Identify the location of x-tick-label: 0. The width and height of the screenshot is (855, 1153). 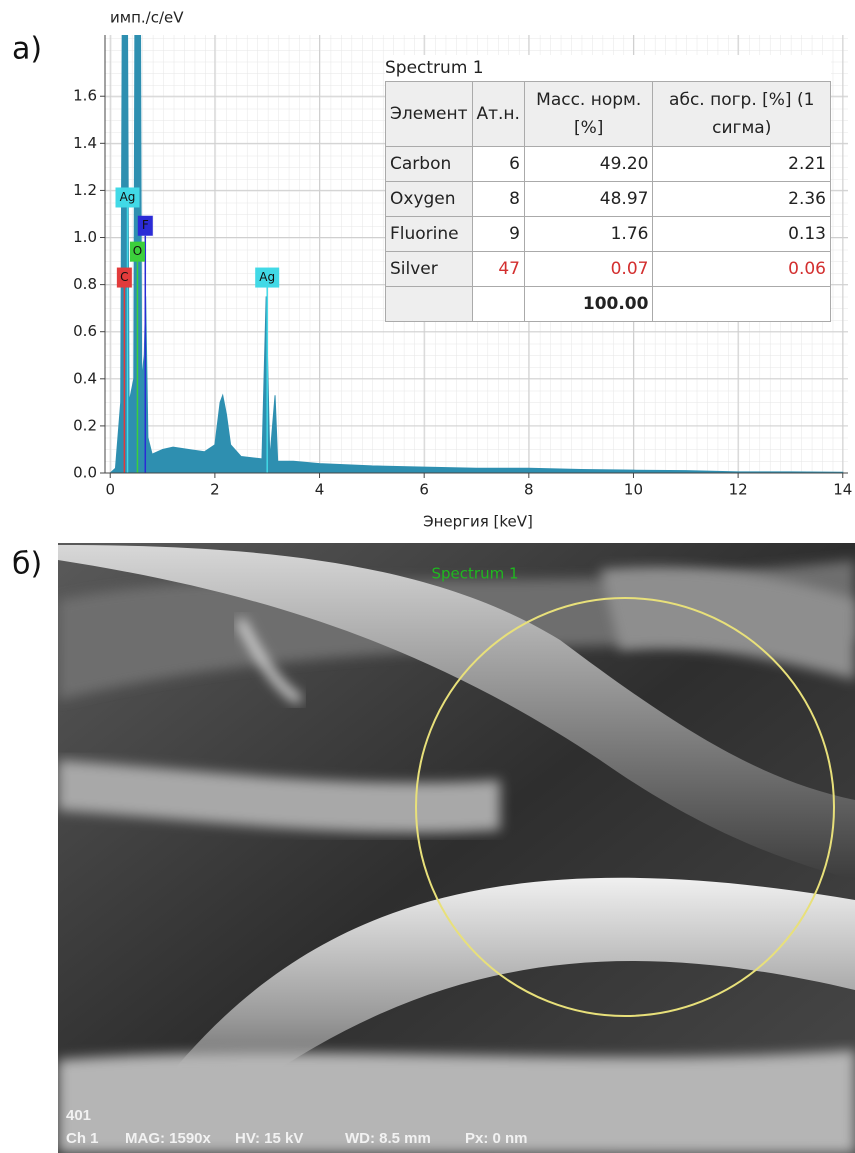
(110, 490).